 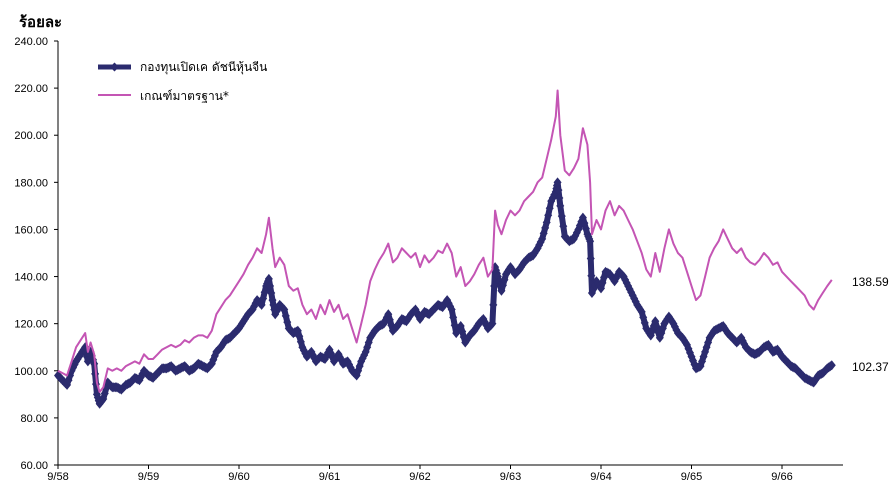 What do you see at coordinates (57, 477) in the screenshot?
I see `x-tick-label: 9/58` at bounding box center [57, 477].